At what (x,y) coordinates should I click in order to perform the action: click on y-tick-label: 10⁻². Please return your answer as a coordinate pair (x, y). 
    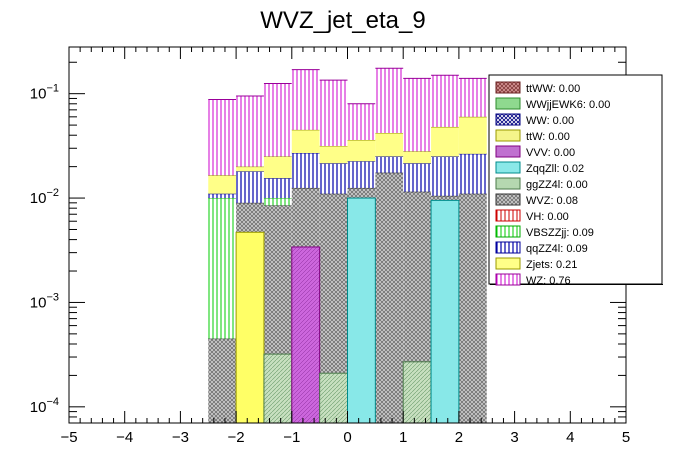
    Looking at the image, I should click on (44, 197).